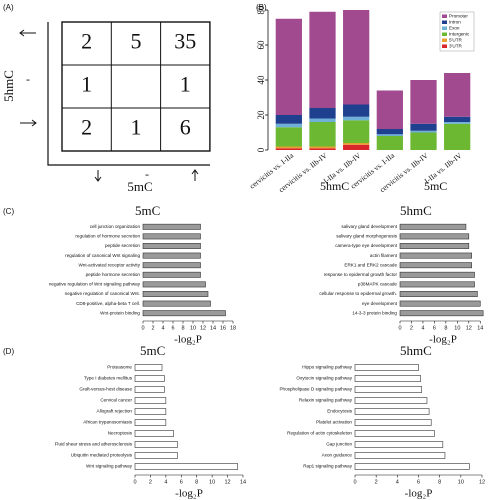  I want to click on y-tick-label: actin filament, so click(384, 255).